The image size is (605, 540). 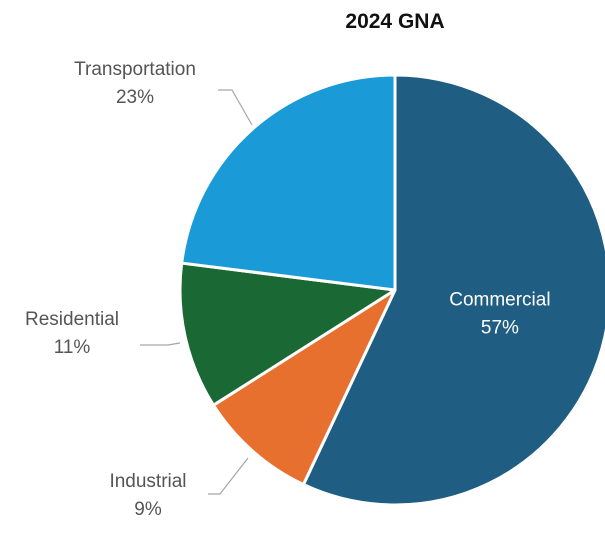 I want to click on slice-label-transportation: Transportation 23%, so click(x=135, y=83).